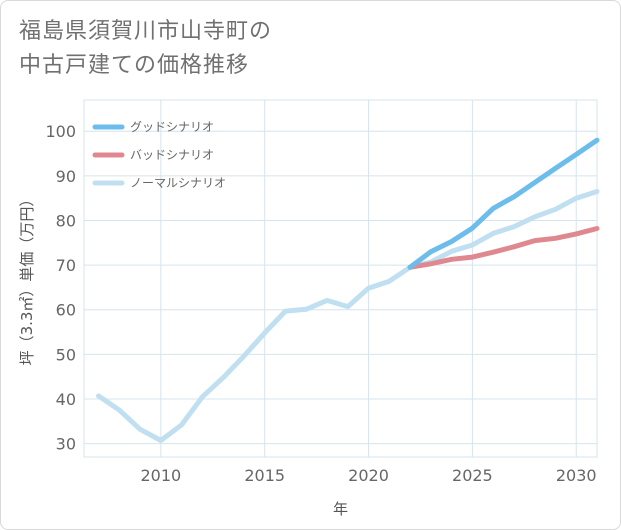 The height and width of the screenshot is (530, 621). I want to click on y-tick-label: 40, so click(66, 399).